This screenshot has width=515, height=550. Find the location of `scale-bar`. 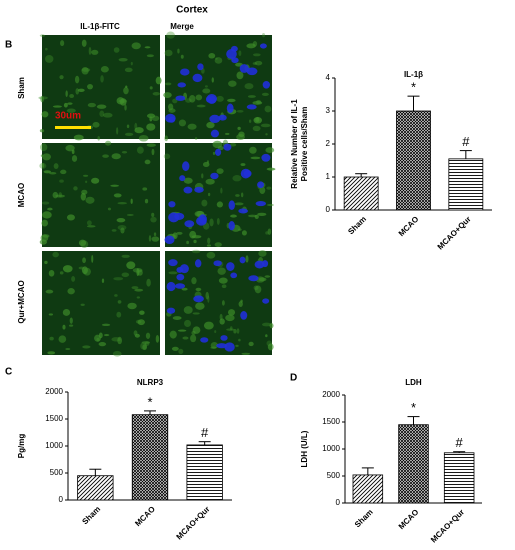

scale-bar is located at coordinates (73, 127).